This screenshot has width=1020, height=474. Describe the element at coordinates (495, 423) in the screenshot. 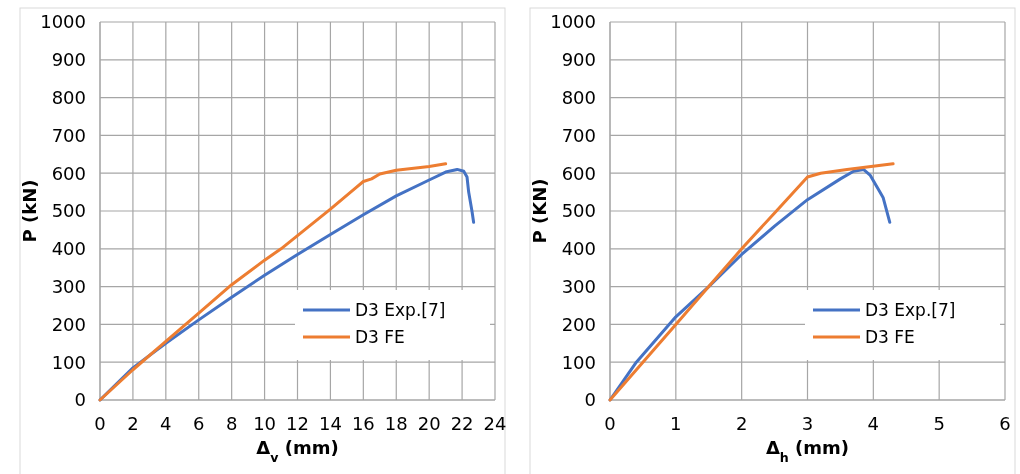

I see `x-tick-label: 24` at that location.